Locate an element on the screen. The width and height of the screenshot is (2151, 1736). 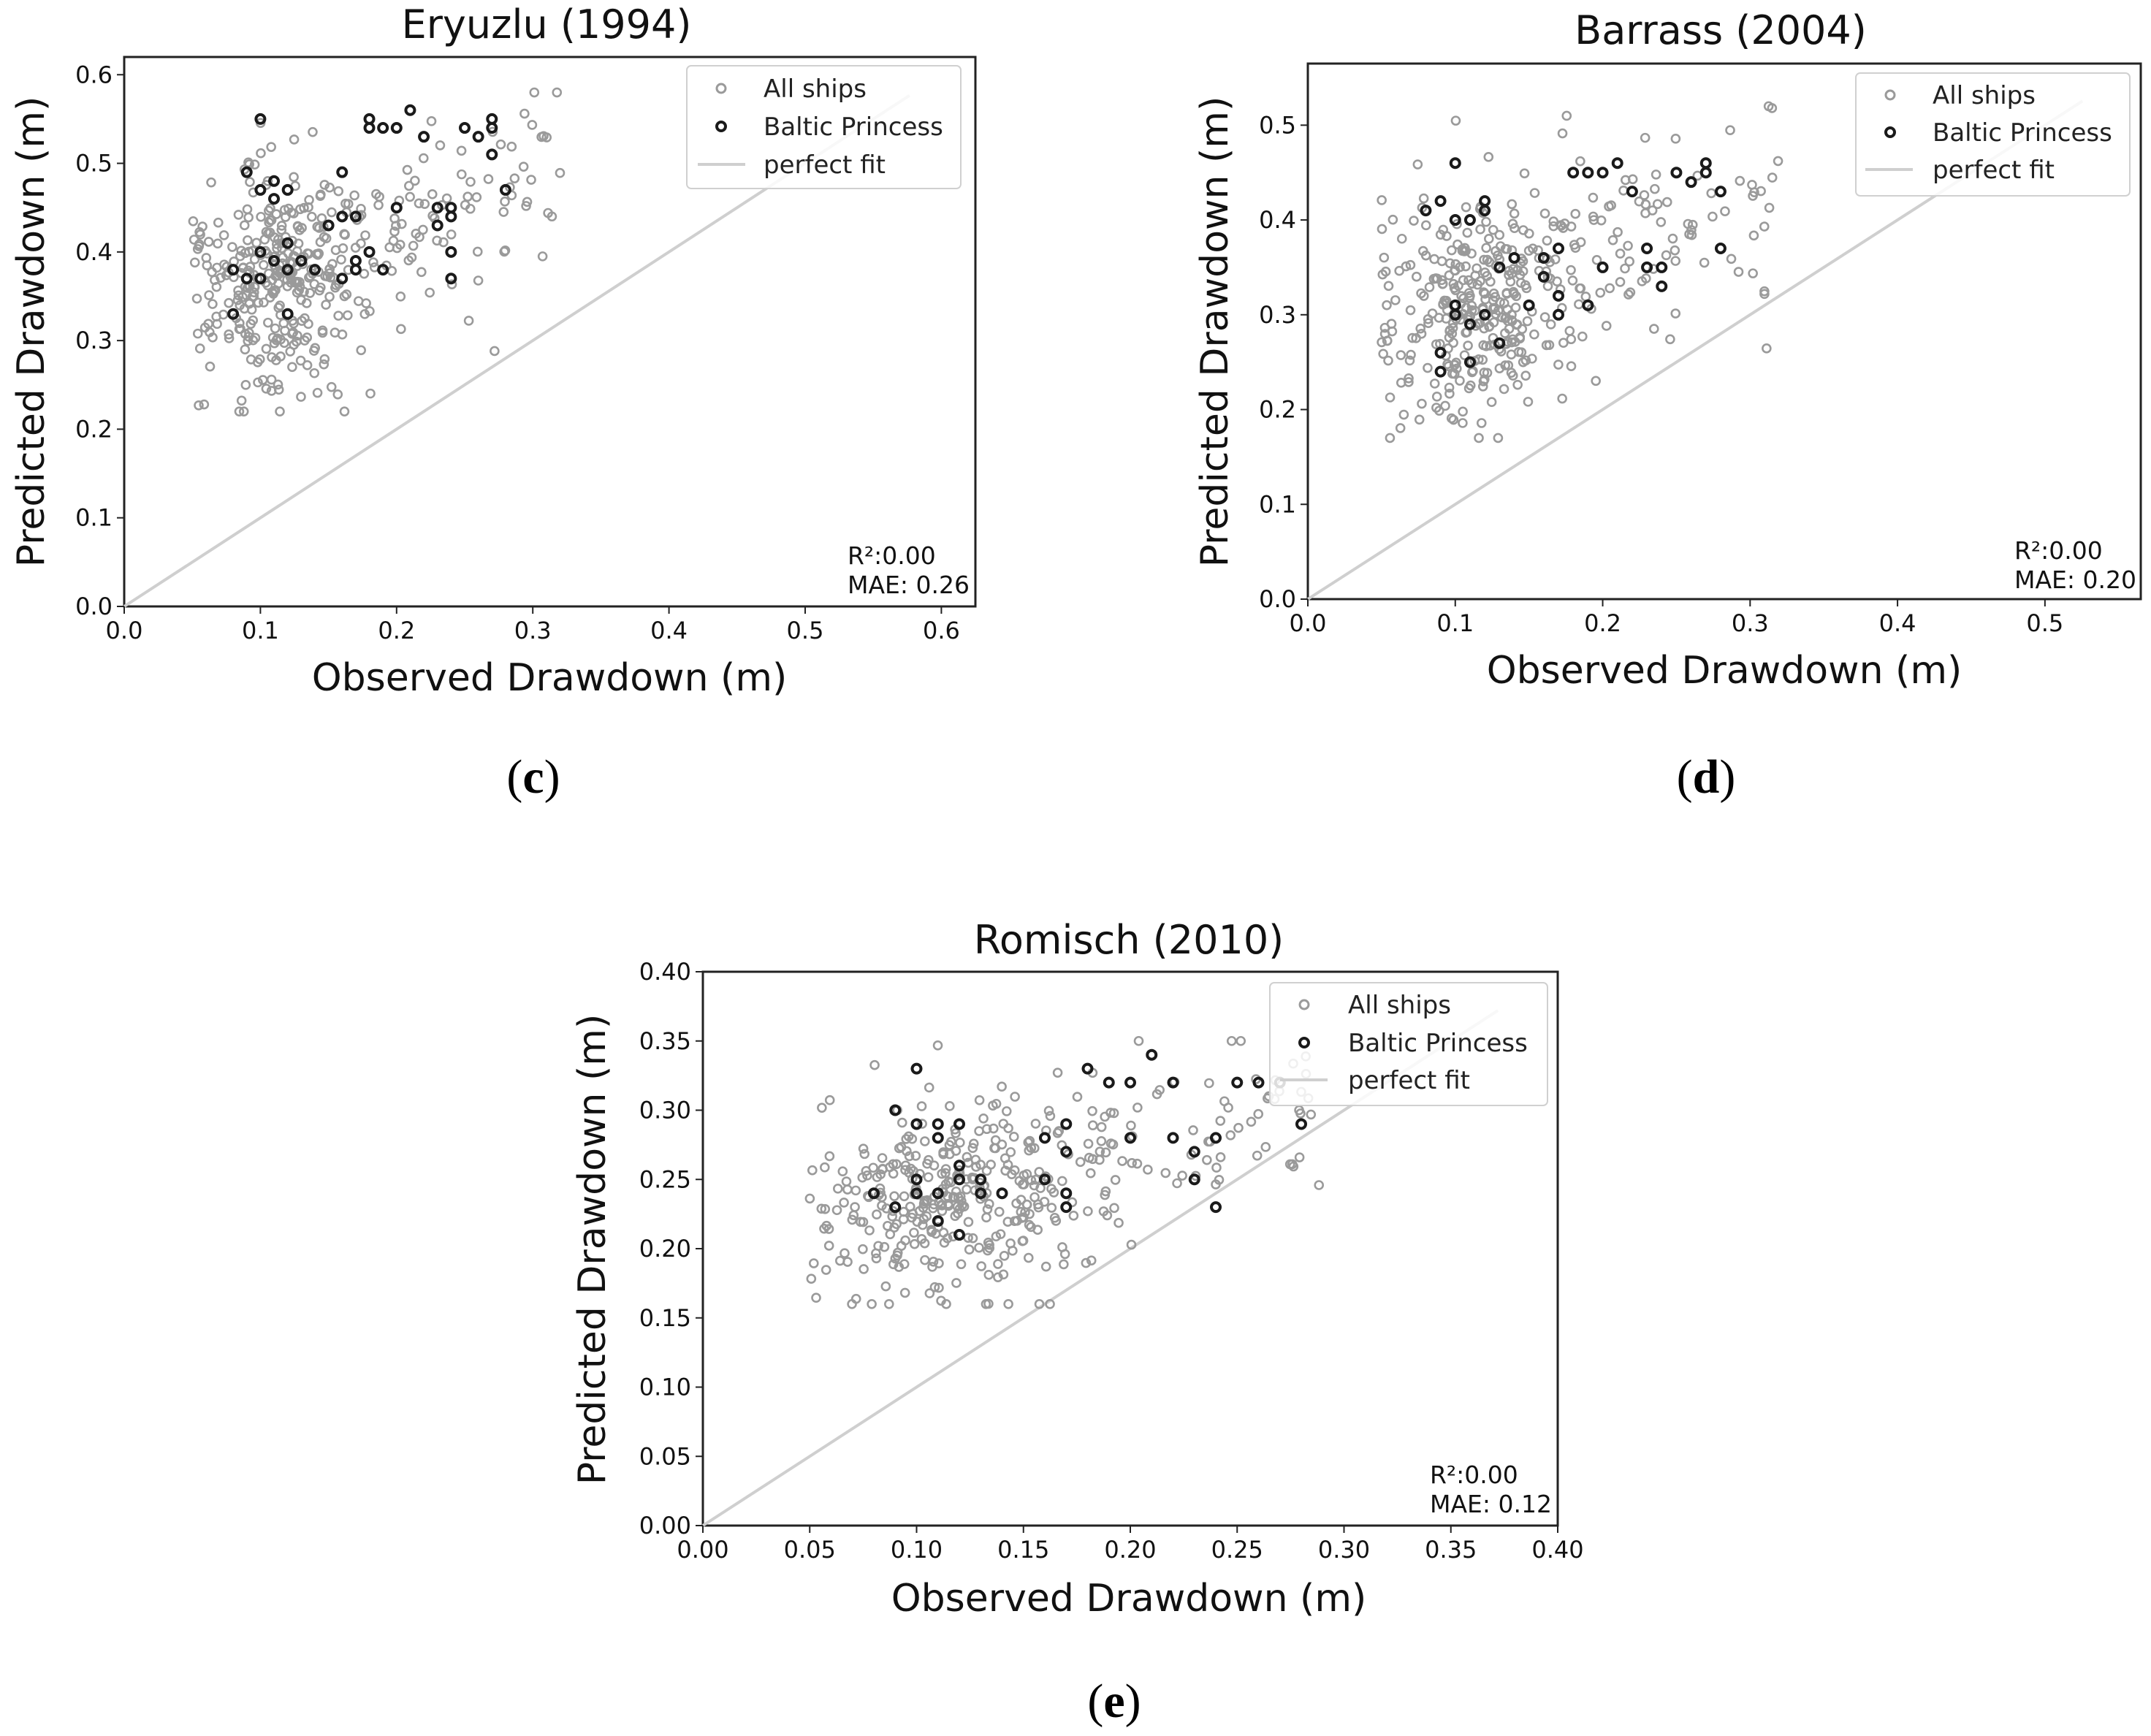
mae-label: MAE: 0.20 is located at coordinates (2075, 580).